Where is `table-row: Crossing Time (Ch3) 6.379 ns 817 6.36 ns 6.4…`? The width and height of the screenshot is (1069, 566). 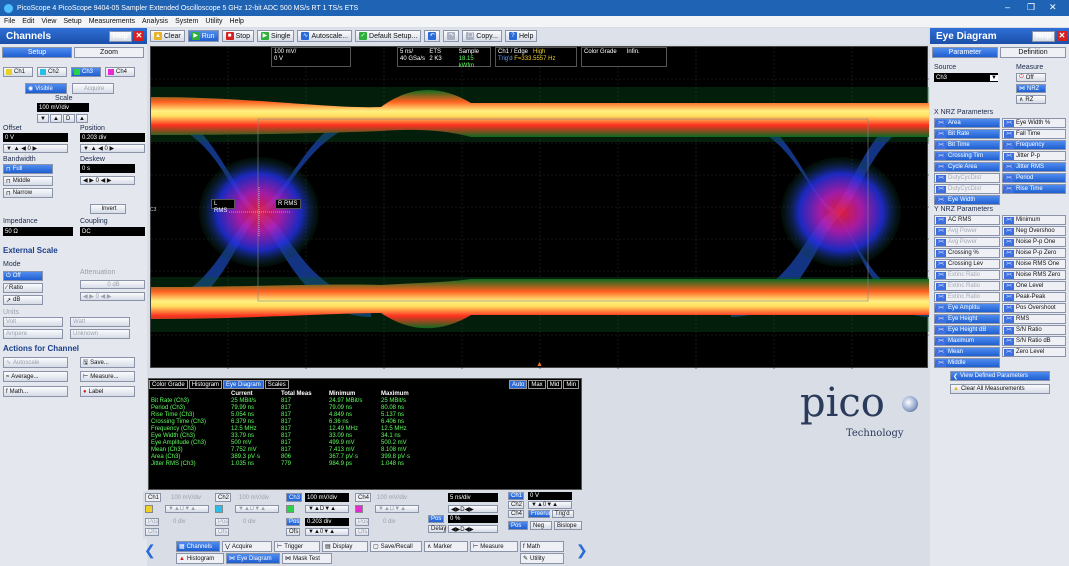
table-row: Crossing Time (Ch3) 6.379 ns 817 6.36 ns 6.4… is located at coordinates (278, 421).